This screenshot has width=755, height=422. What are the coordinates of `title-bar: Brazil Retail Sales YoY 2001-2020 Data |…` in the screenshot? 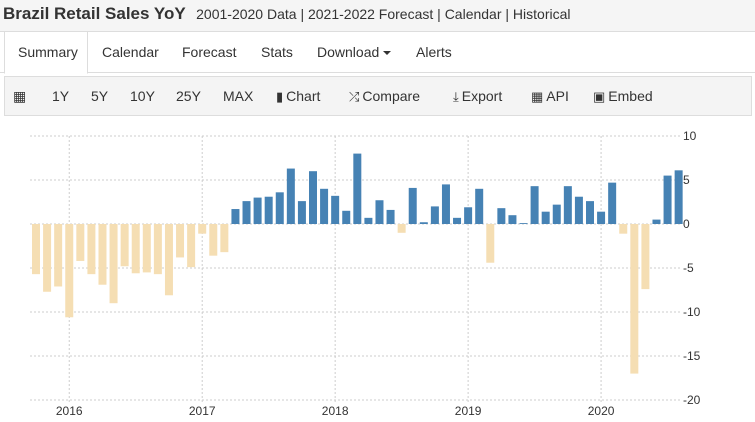 It's located at (377, 16).